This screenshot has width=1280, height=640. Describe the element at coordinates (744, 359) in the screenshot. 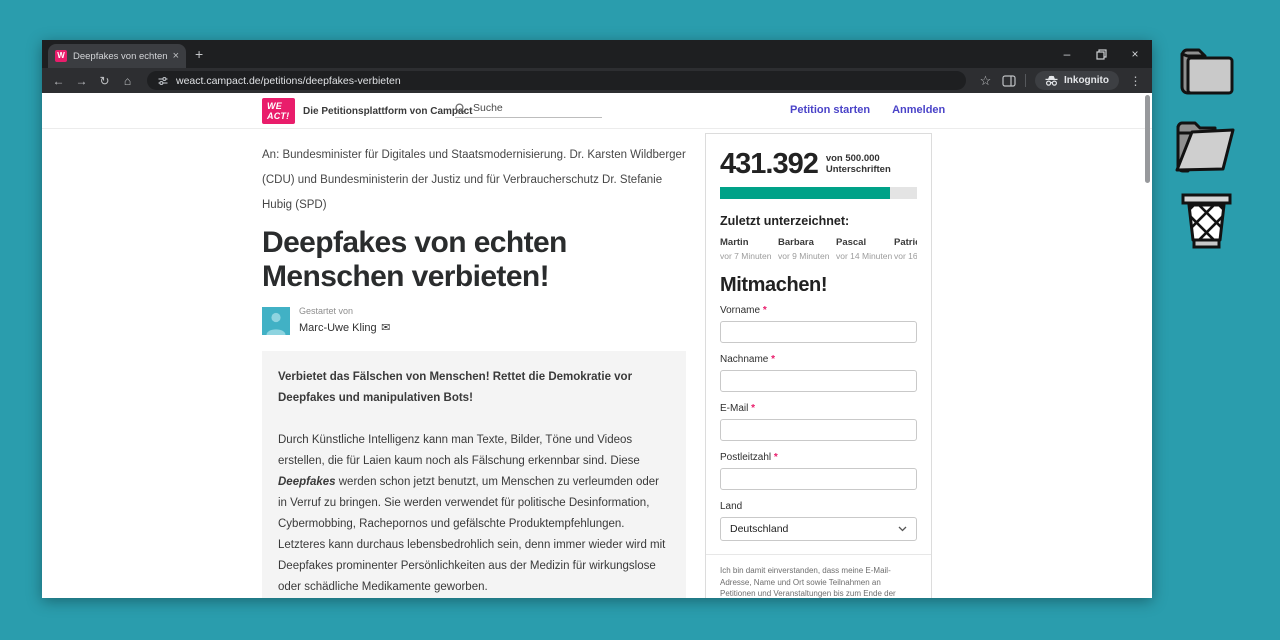

I see `label-text: Nachname` at that location.